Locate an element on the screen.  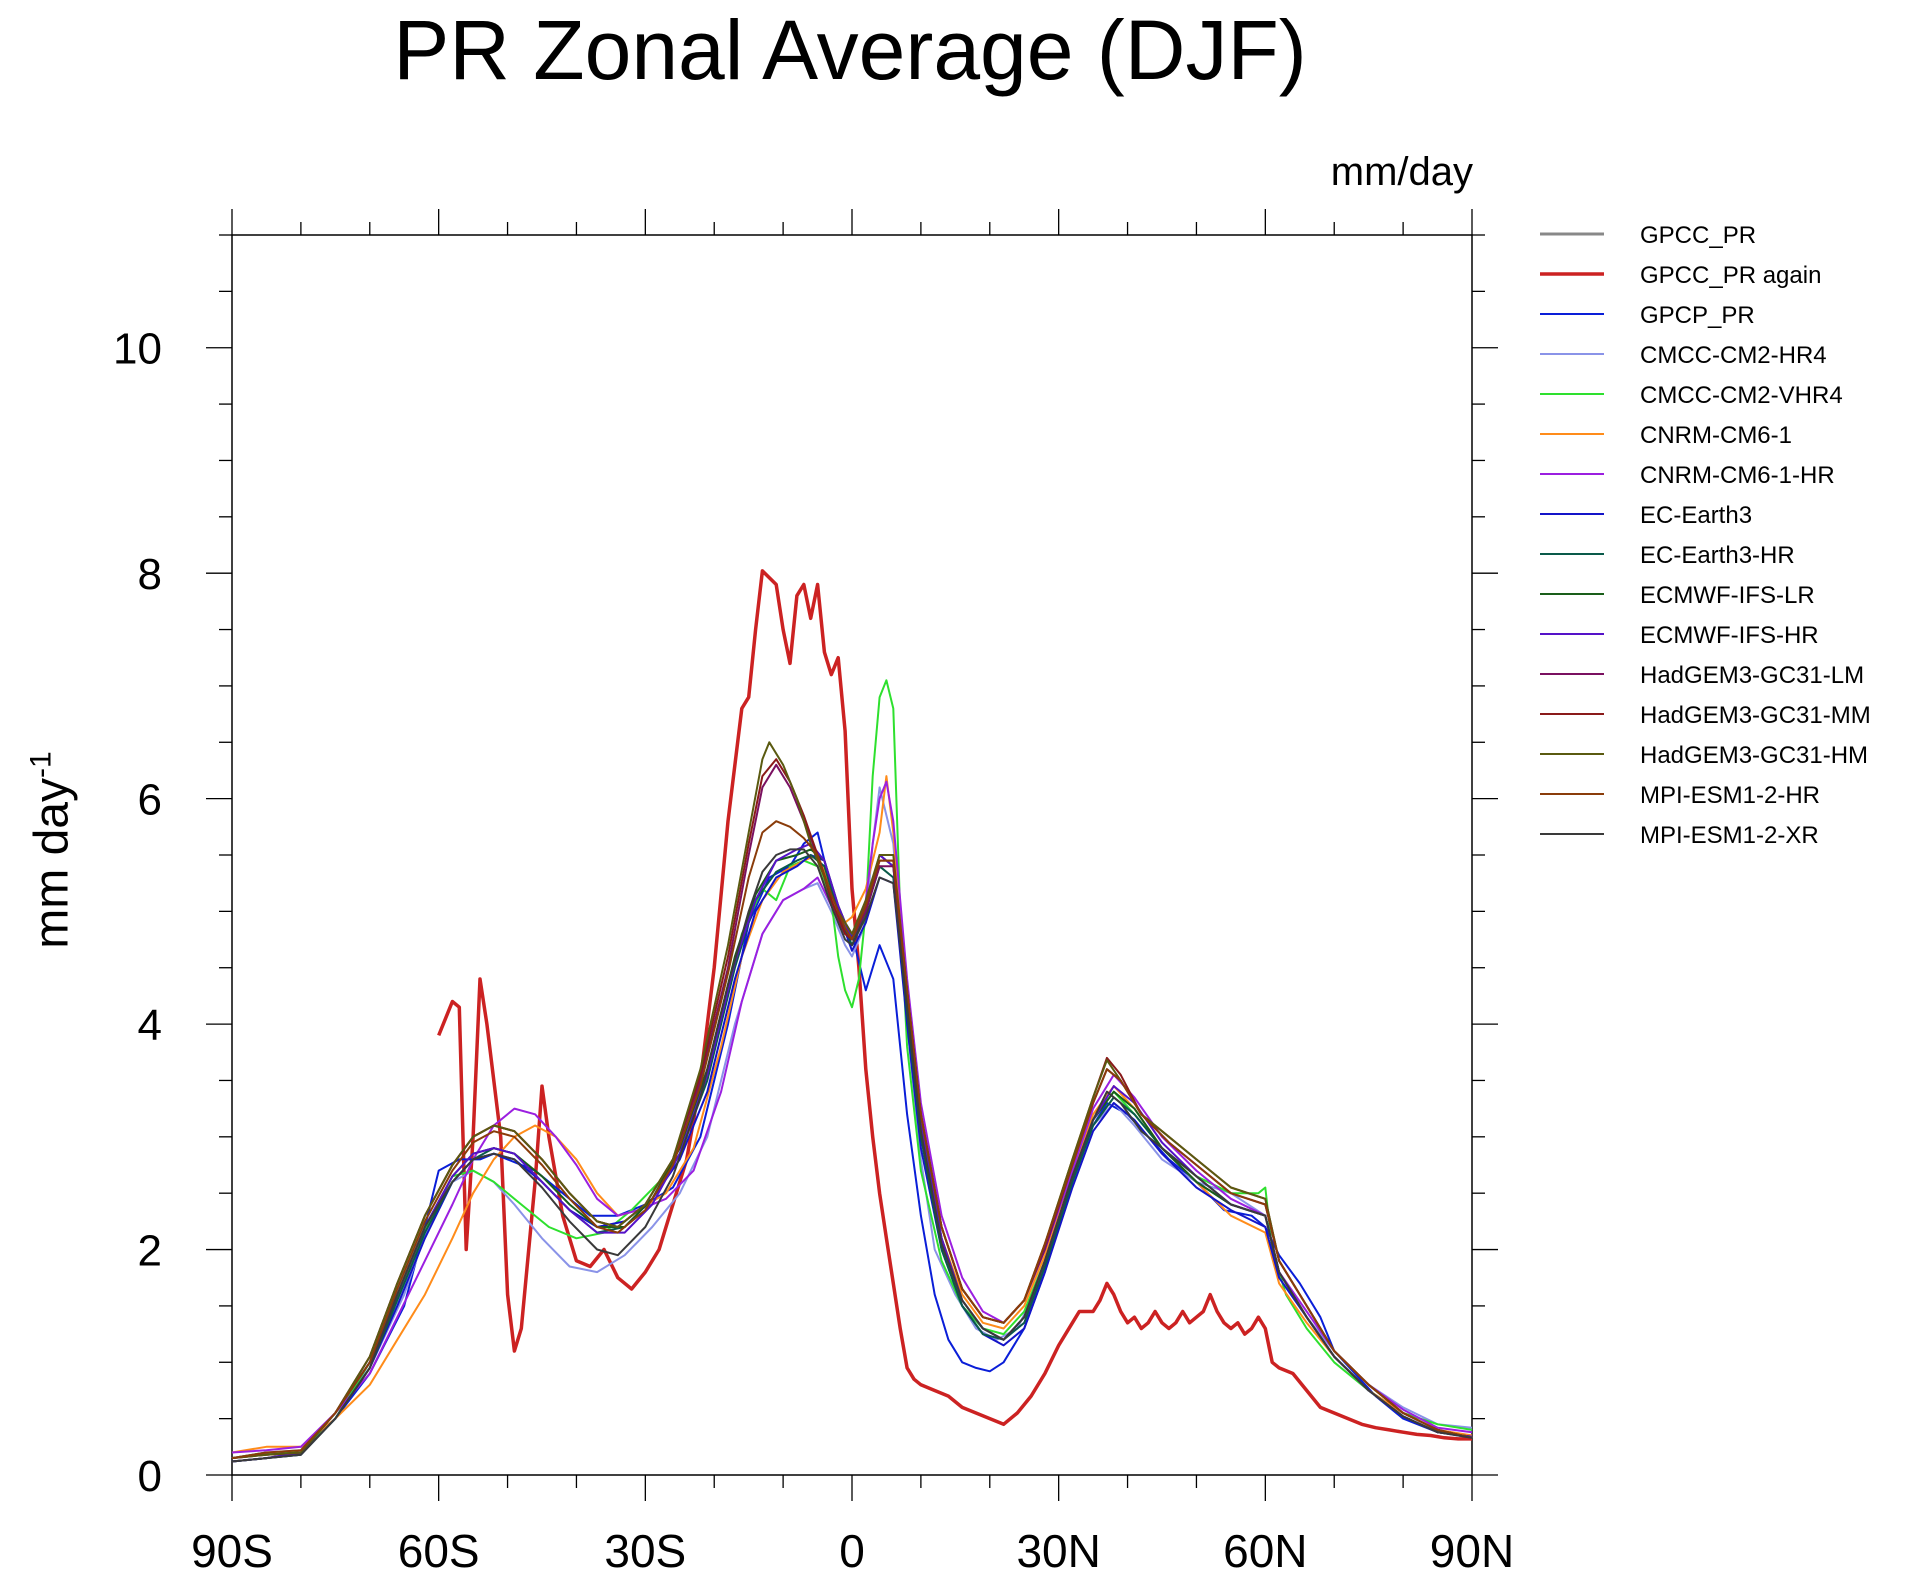
legend-label: MPI-ESM1-2-HR is located at coordinates (1730, 795).